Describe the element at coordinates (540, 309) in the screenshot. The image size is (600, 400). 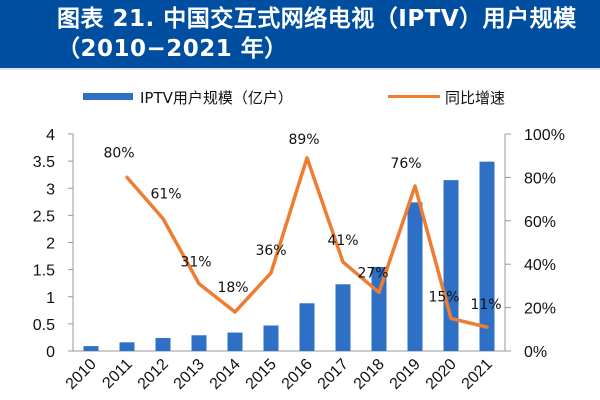
I see `right-axis-tick-label: 20%` at that location.